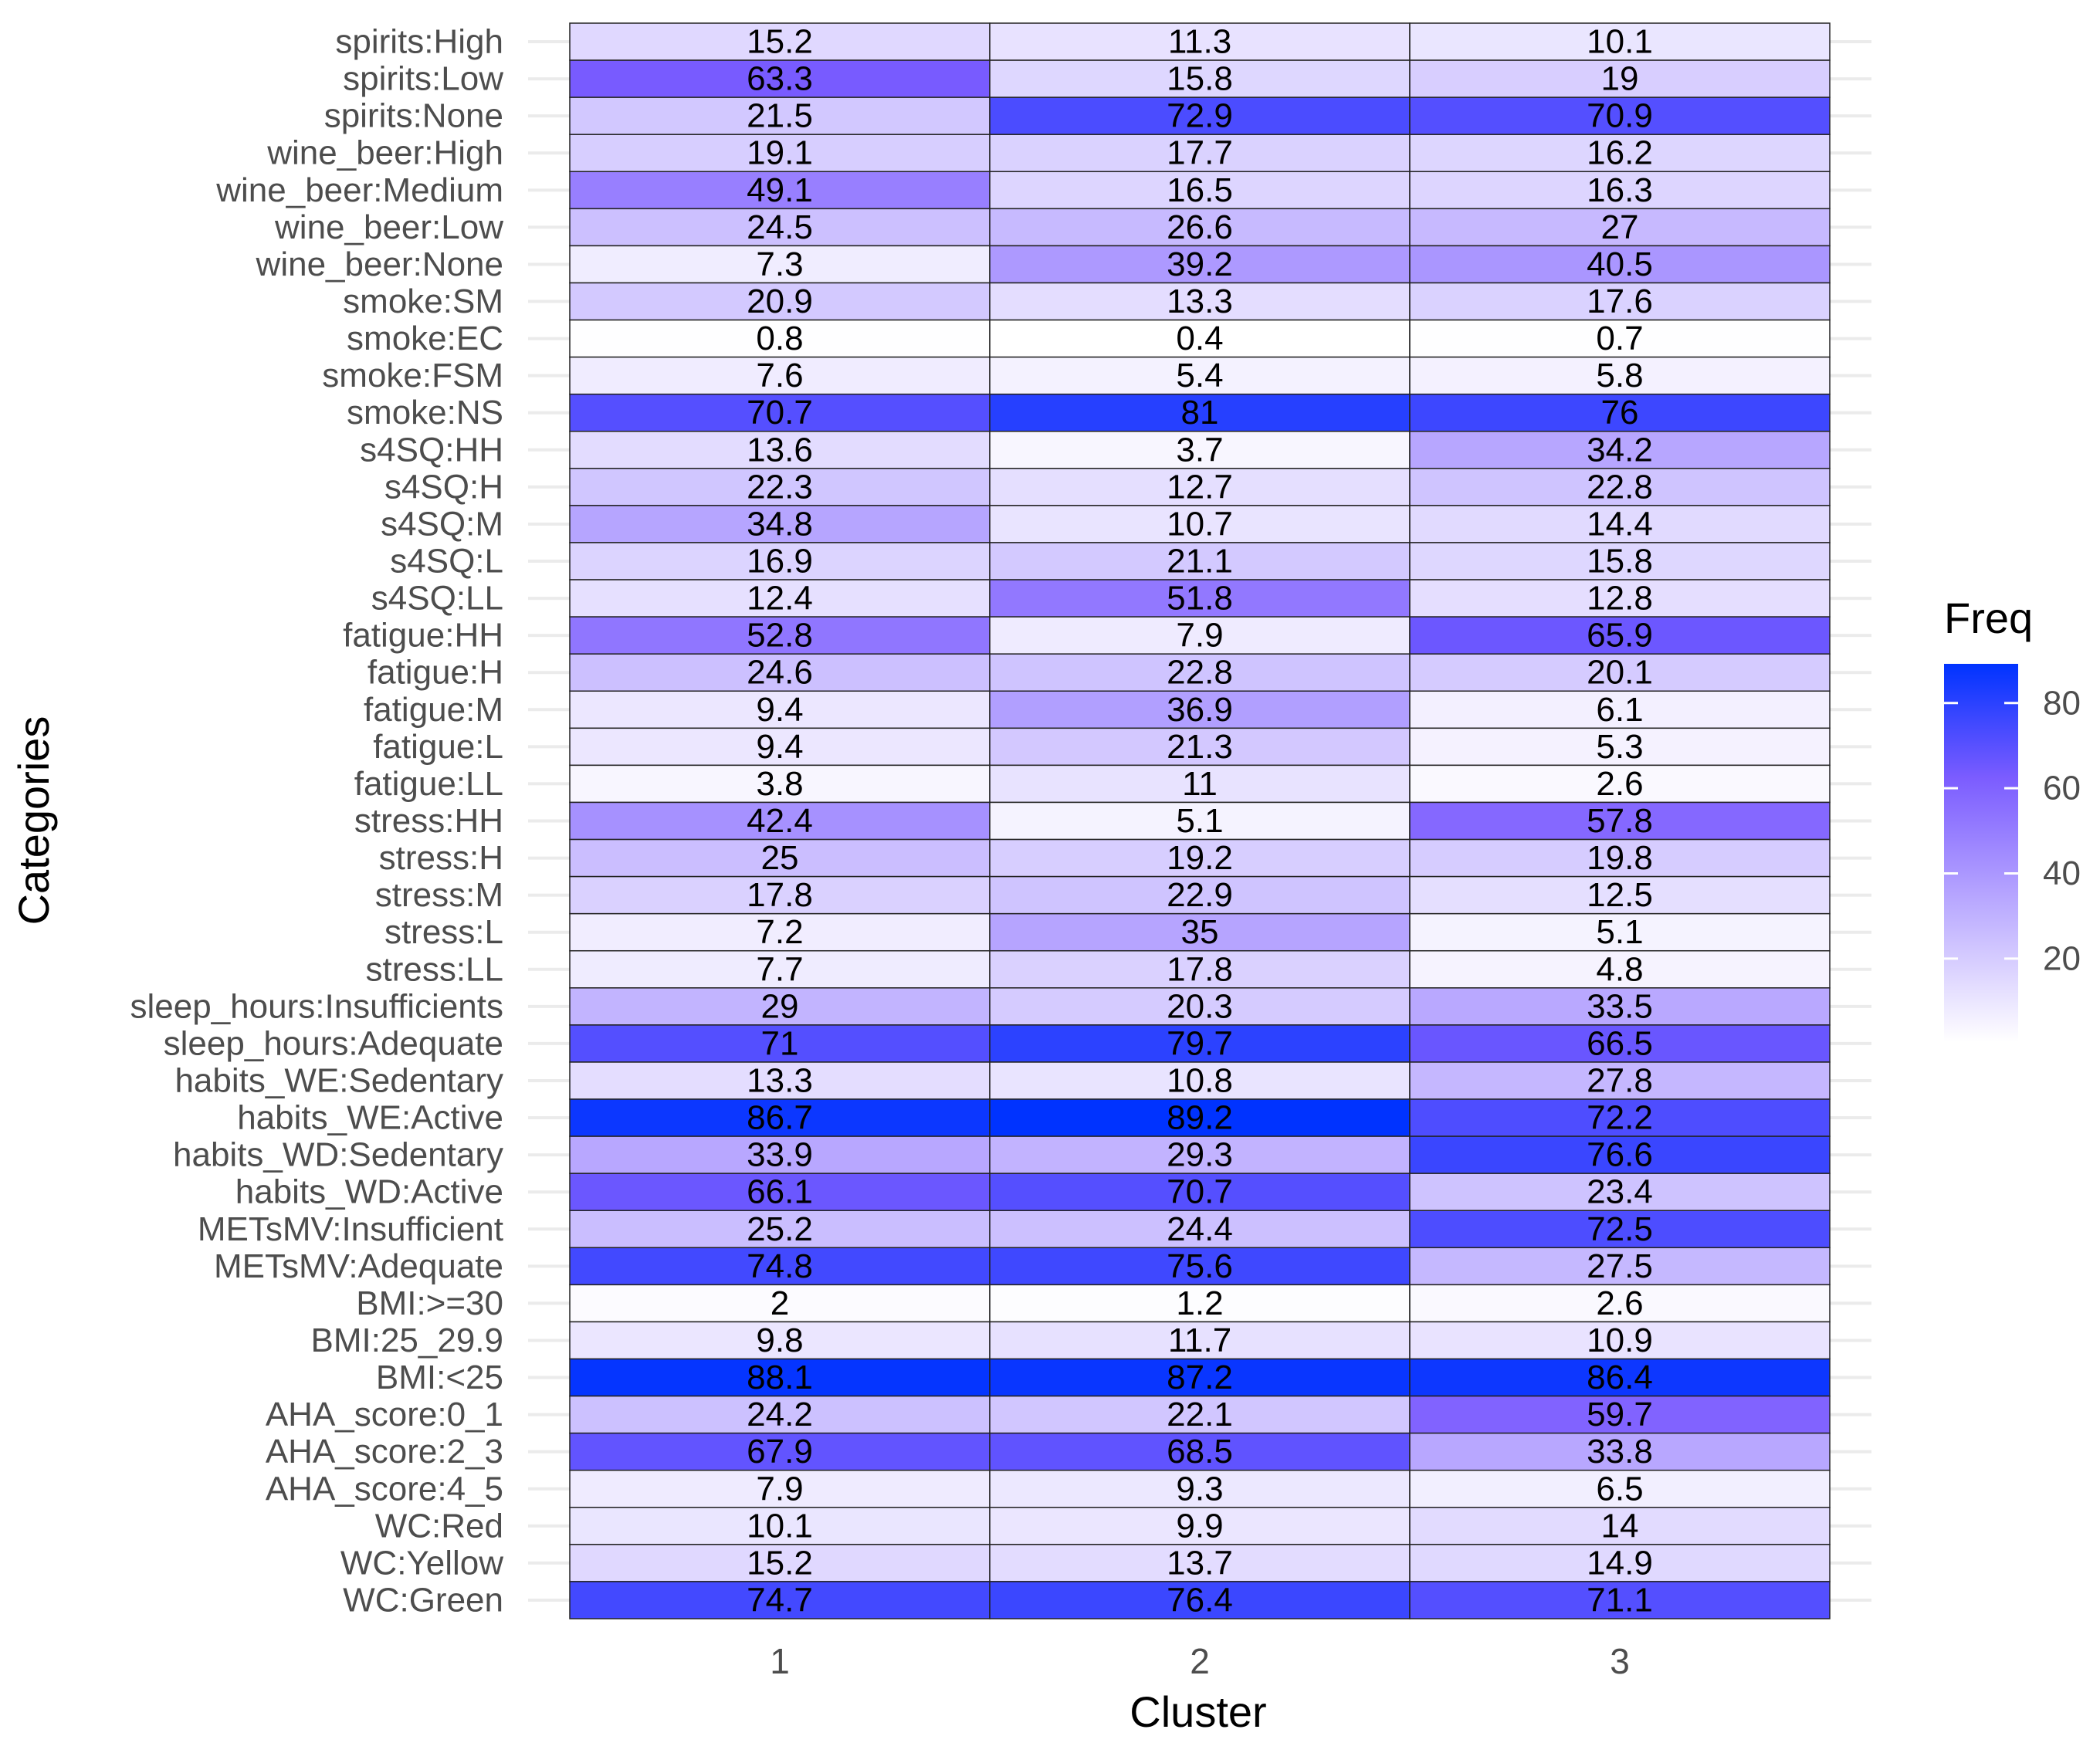  I want to click on cell-value-label: 36.9, so click(1200, 710).